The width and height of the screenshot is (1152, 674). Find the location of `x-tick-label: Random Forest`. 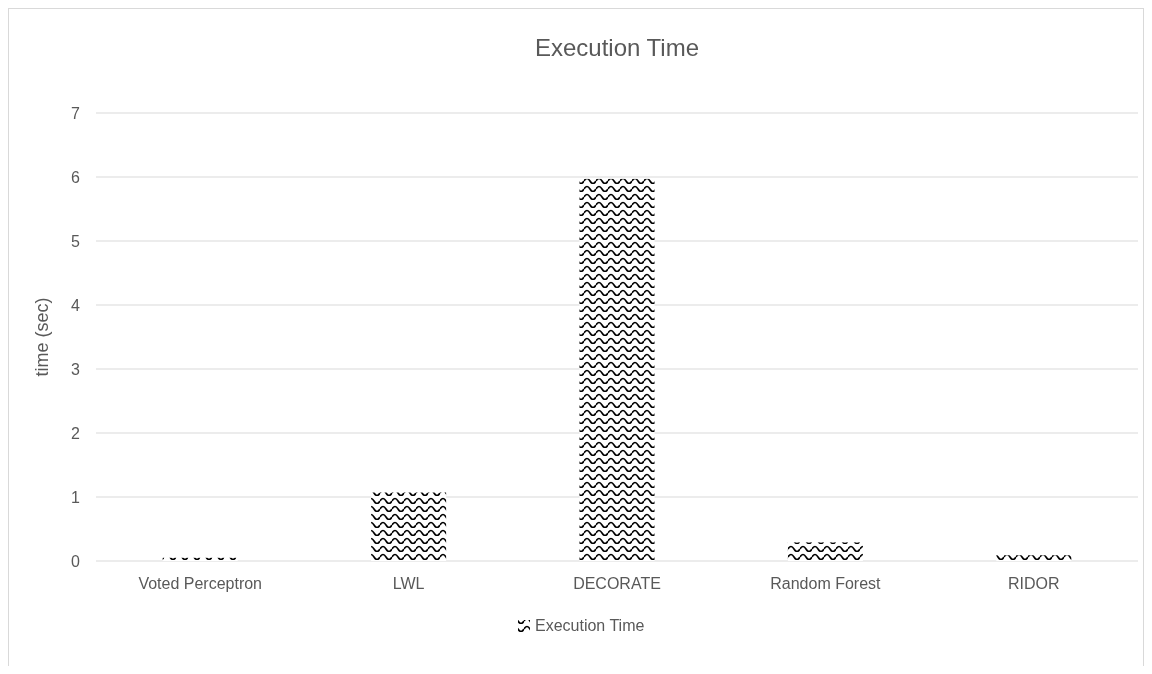

x-tick-label: Random Forest is located at coordinates (826, 583).